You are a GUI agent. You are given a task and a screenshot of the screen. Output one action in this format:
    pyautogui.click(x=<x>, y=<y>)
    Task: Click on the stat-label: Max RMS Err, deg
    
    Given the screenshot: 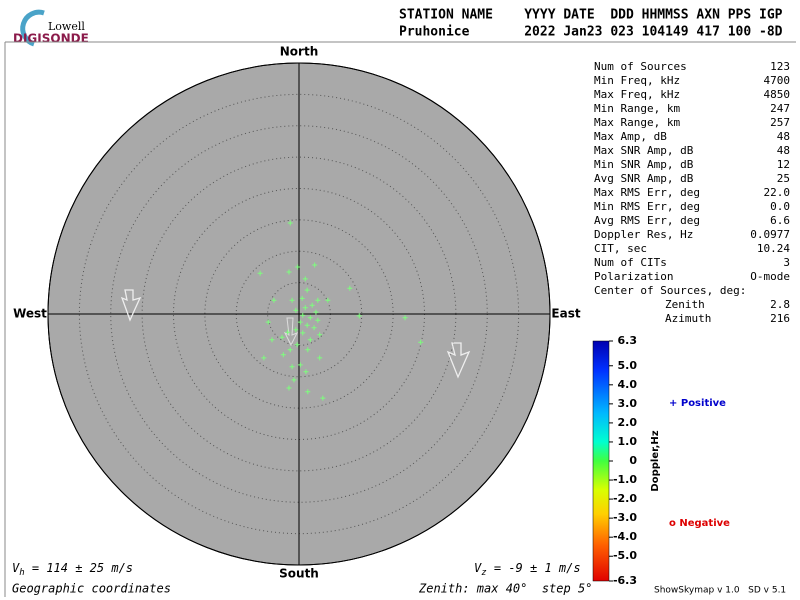 What is the action you would take?
    pyautogui.click(x=647, y=192)
    